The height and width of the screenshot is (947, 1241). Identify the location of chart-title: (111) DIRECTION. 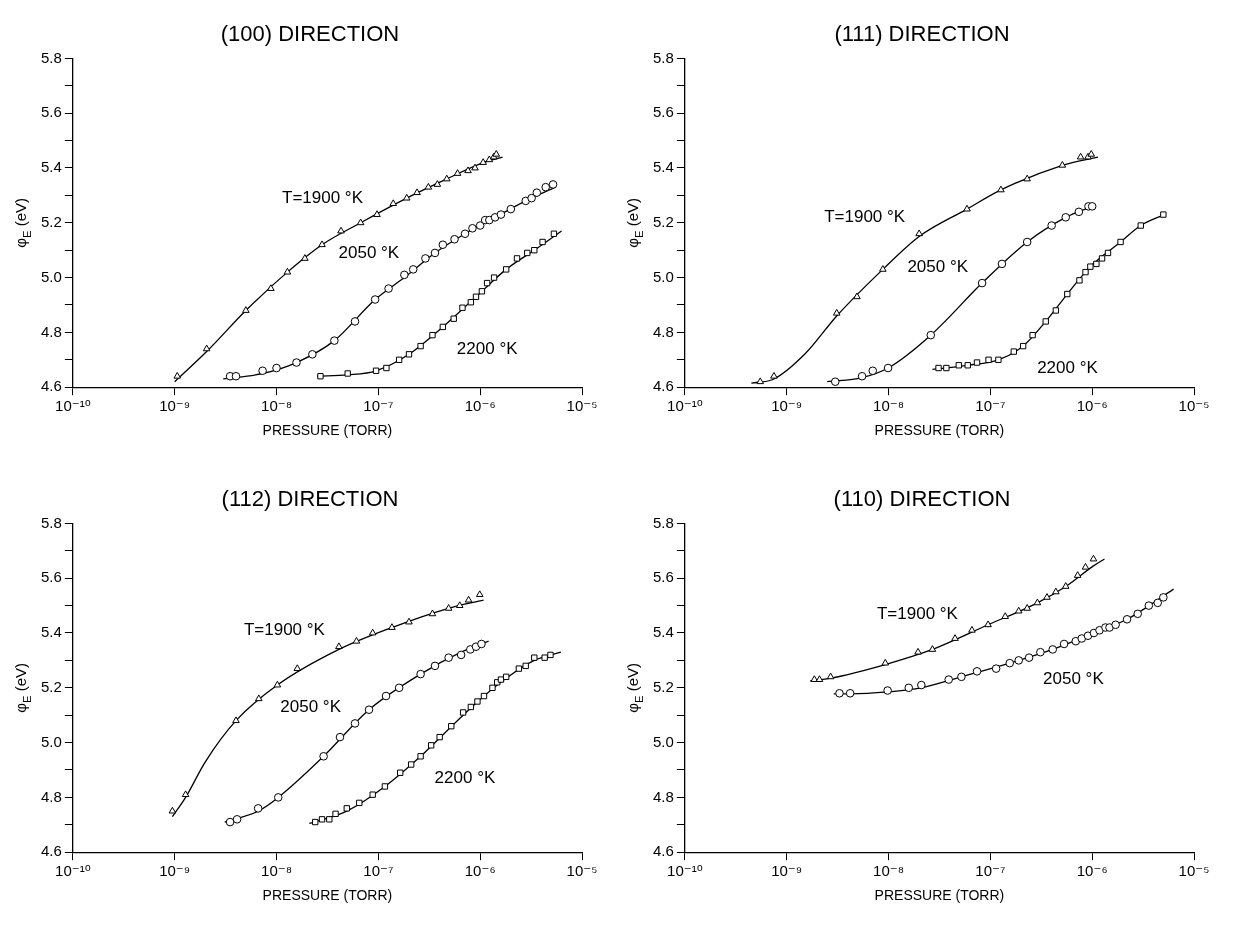
(922, 34).